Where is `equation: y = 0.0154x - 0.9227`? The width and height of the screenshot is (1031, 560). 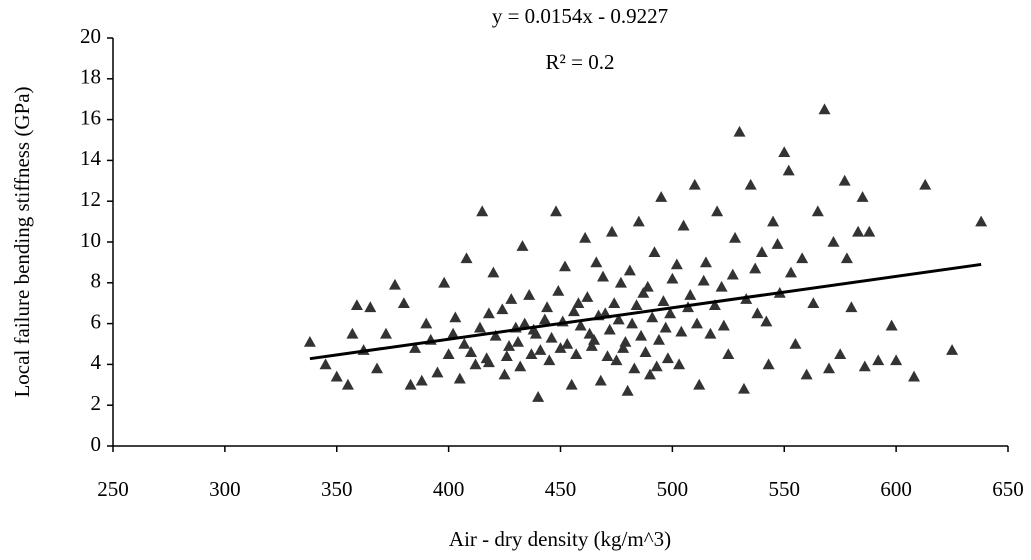 equation: y = 0.0154x - 0.9227 is located at coordinates (580, 16).